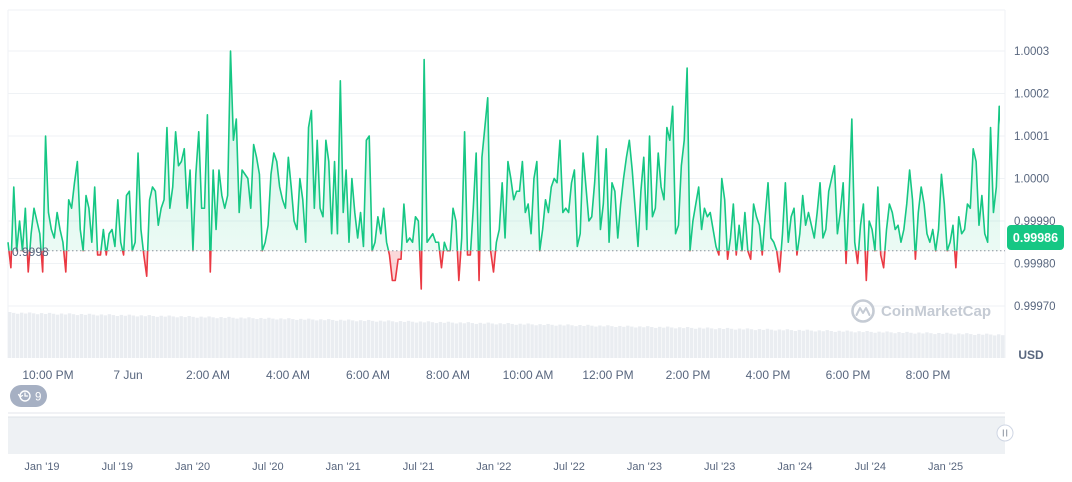 This screenshot has height=482, width=1072. Describe the element at coordinates (506, 435) in the screenshot. I see `navigator-track` at that location.